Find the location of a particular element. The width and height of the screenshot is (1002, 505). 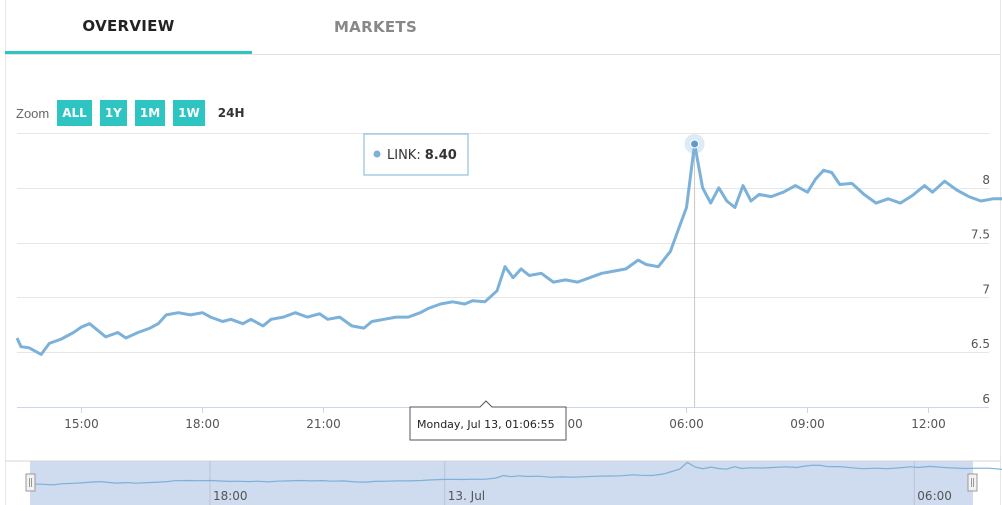

hover-marker is located at coordinates (695, 144).